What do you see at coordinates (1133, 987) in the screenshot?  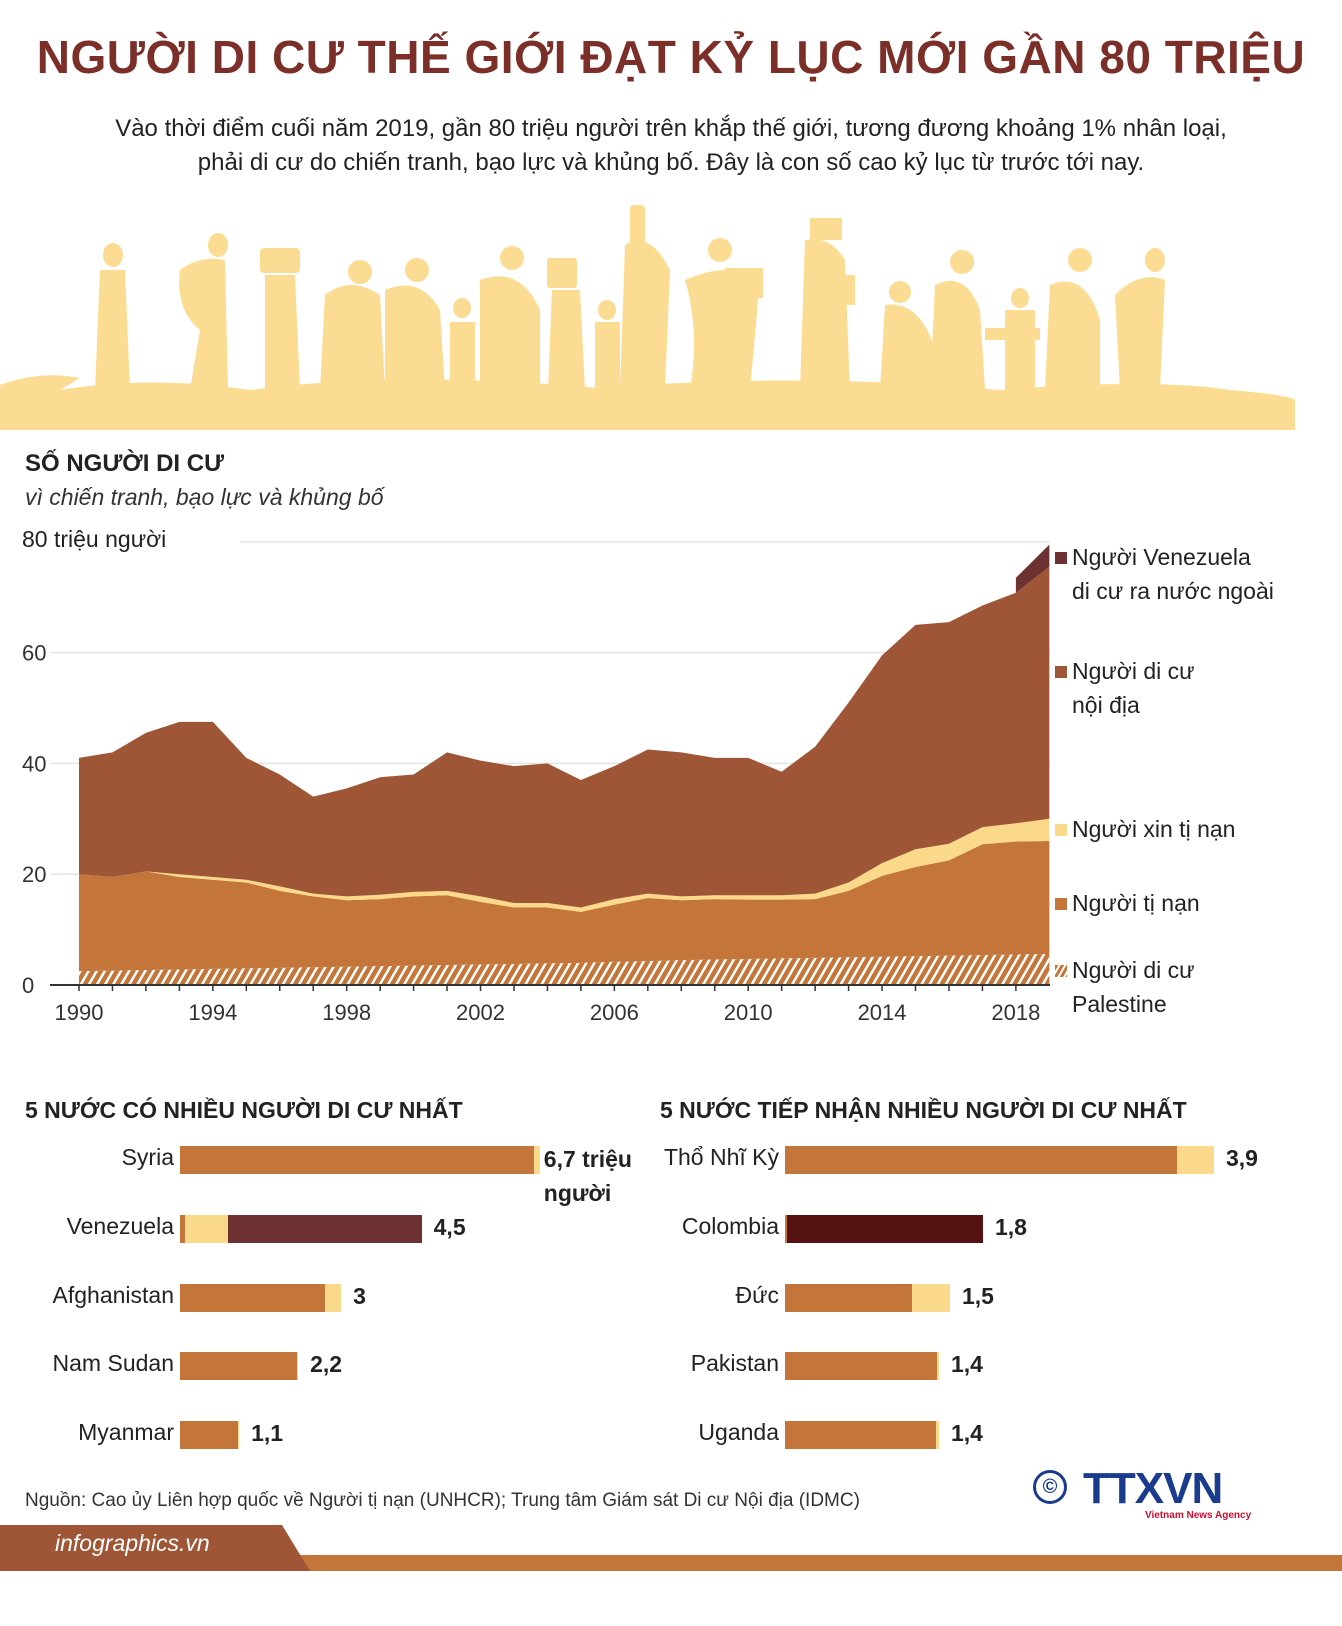 I see `legend-label-palestine: Người di cư Palestine` at bounding box center [1133, 987].